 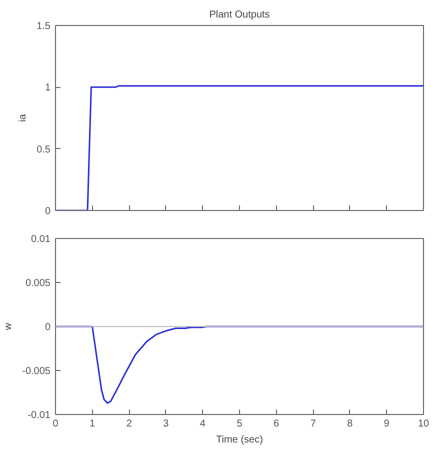 What do you see at coordinates (166, 424) in the screenshot?
I see `x-tick-label: 3` at bounding box center [166, 424].